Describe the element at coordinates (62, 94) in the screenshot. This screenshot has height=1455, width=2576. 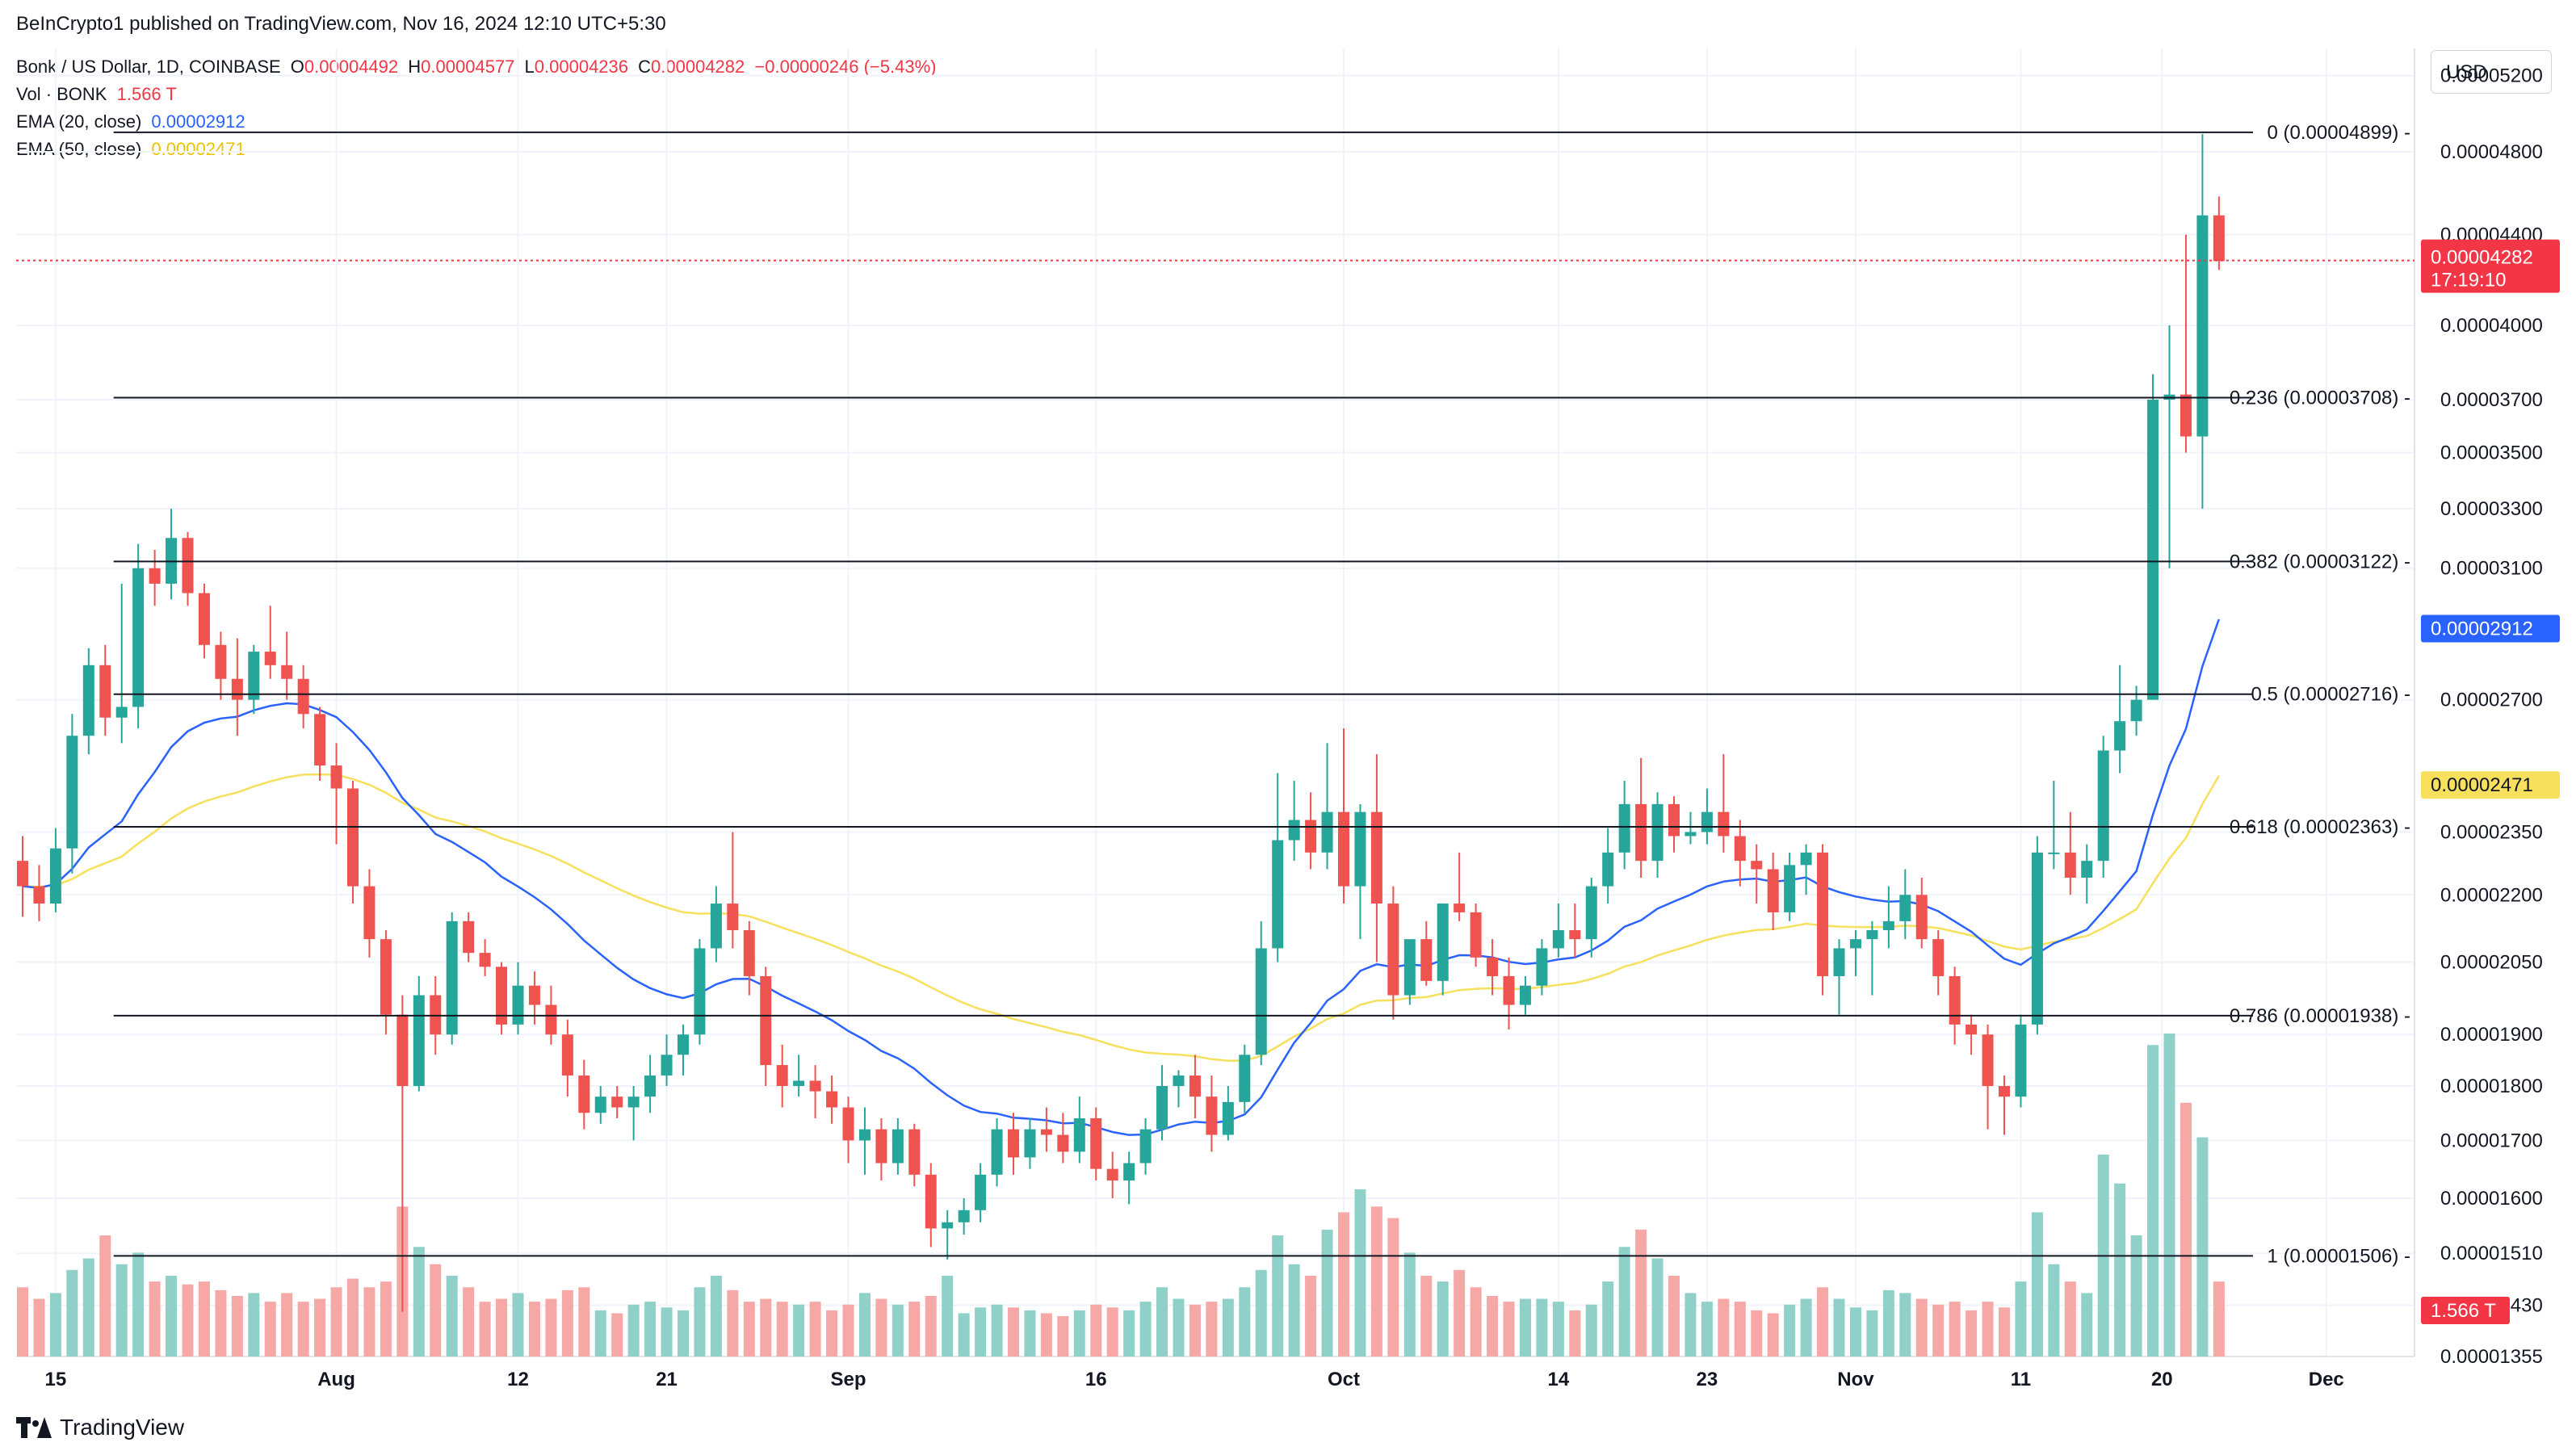
I see `volume-label: Vol · BONK` at that location.